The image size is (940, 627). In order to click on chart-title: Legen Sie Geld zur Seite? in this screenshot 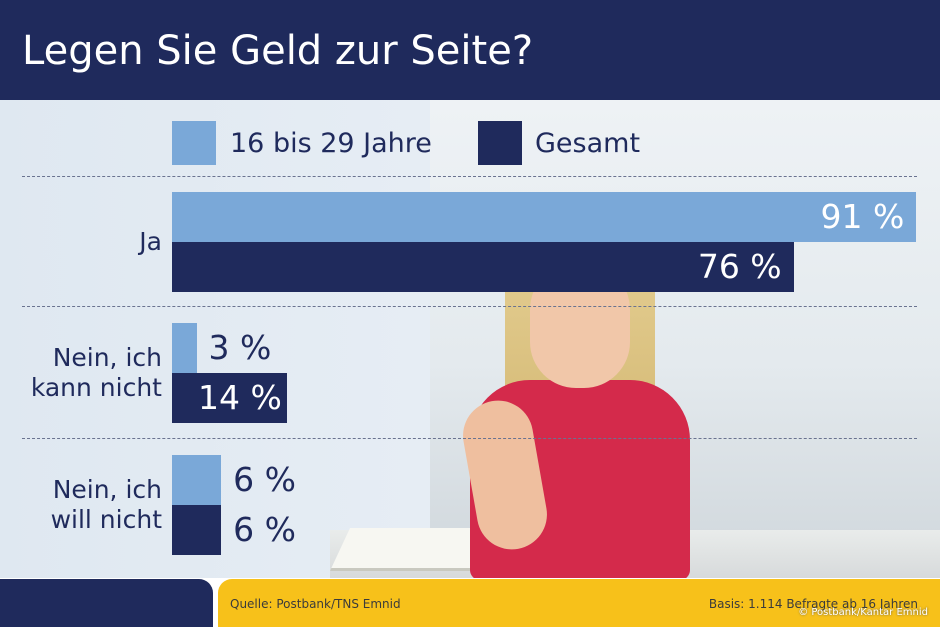, I will do `click(278, 51)`.